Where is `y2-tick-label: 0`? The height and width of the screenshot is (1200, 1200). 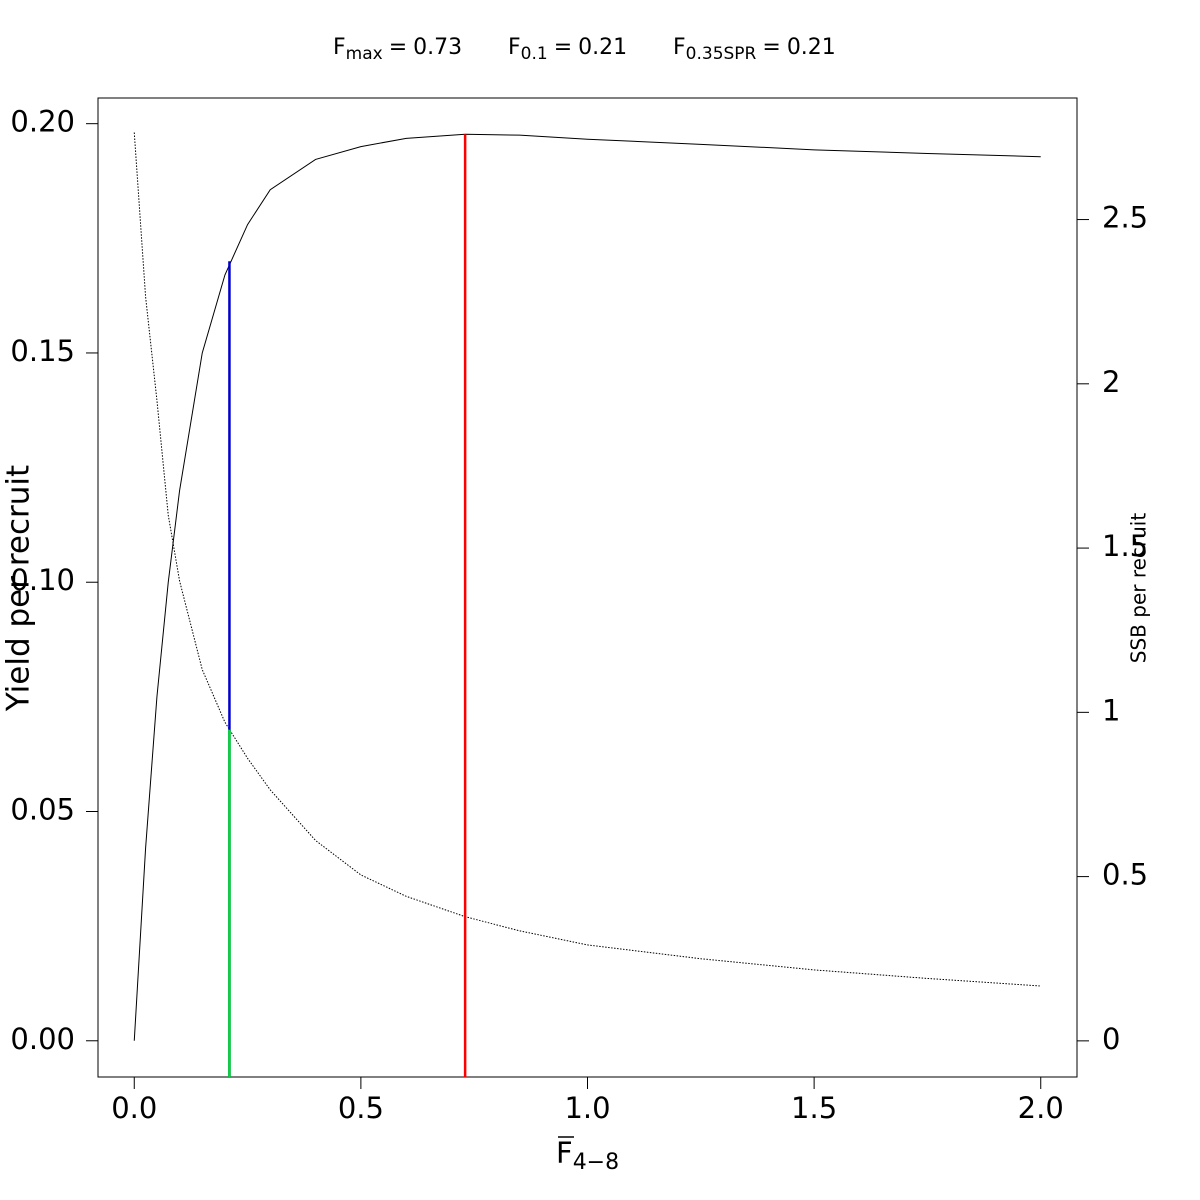 y2-tick-label: 0 is located at coordinates (1111, 1039).